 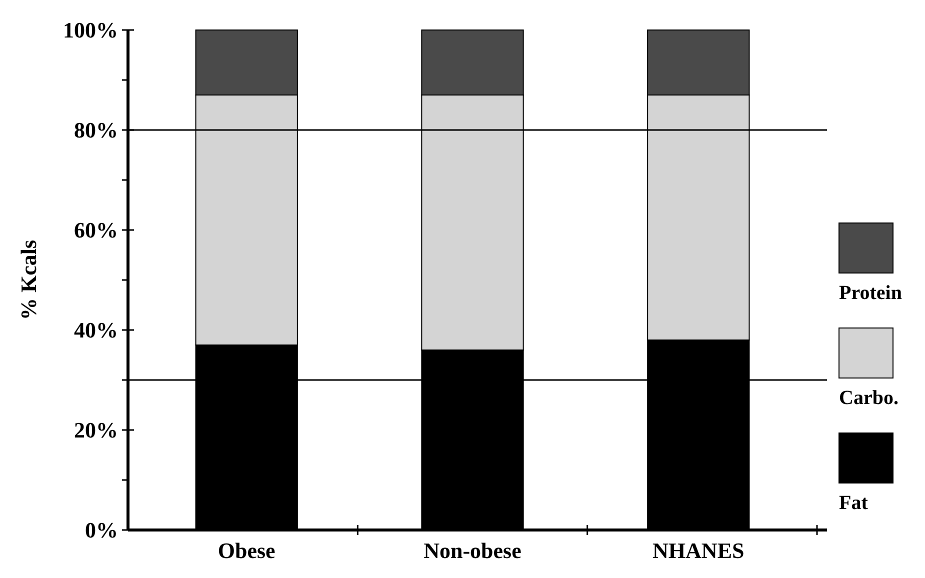 I want to click on y-tick-label: 60%, so click(x=96, y=230).